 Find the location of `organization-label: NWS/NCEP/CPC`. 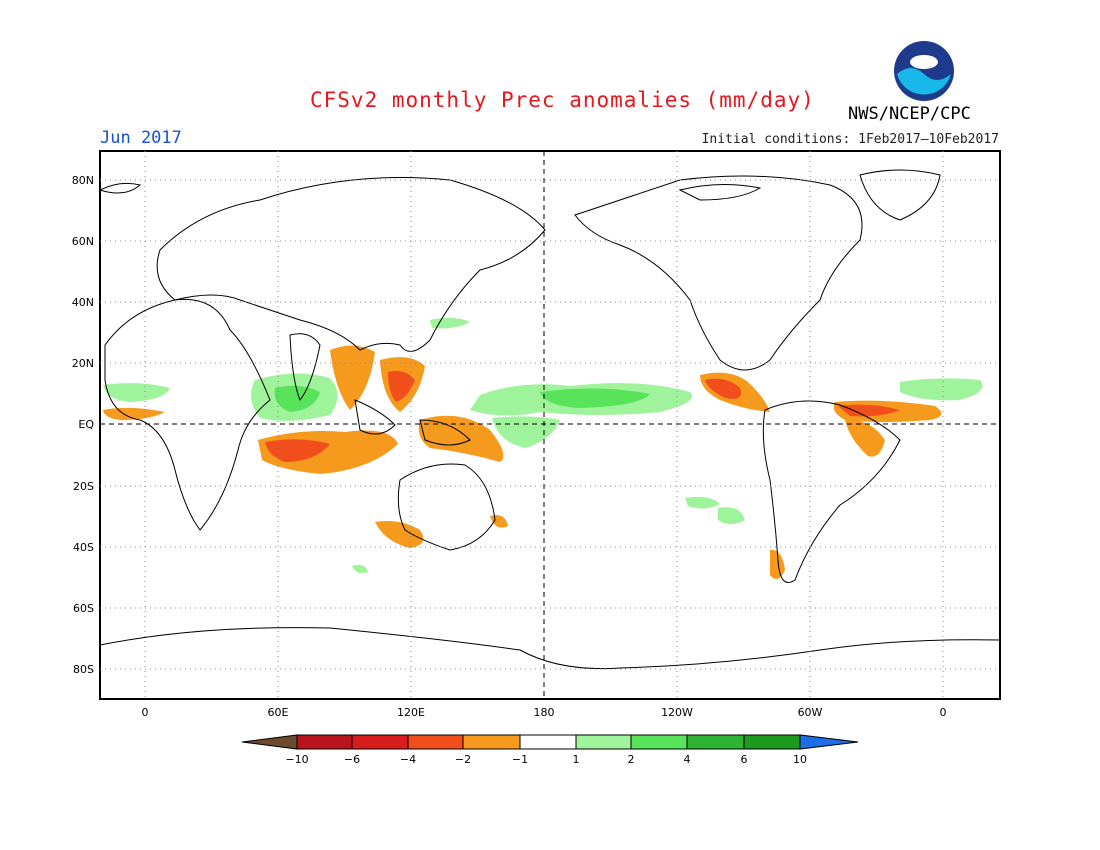

organization-label: NWS/NCEP/CPC is located at coordinates (909, 114).